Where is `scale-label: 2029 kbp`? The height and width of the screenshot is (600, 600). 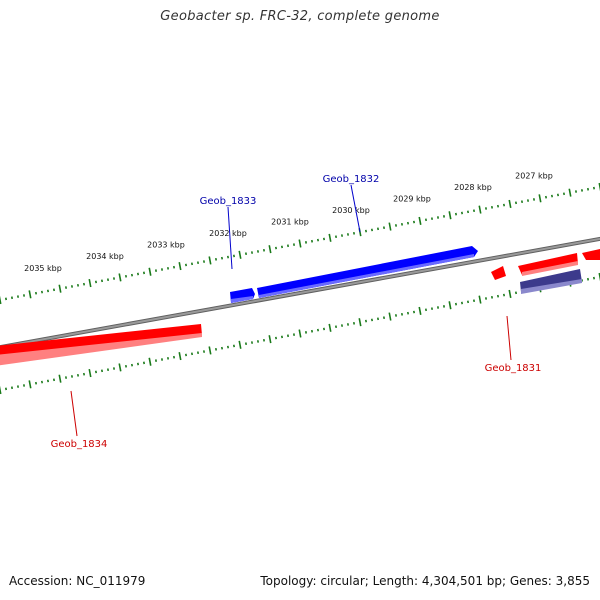
scale-label: 2029 kbp is located at coordinates (412, 198).